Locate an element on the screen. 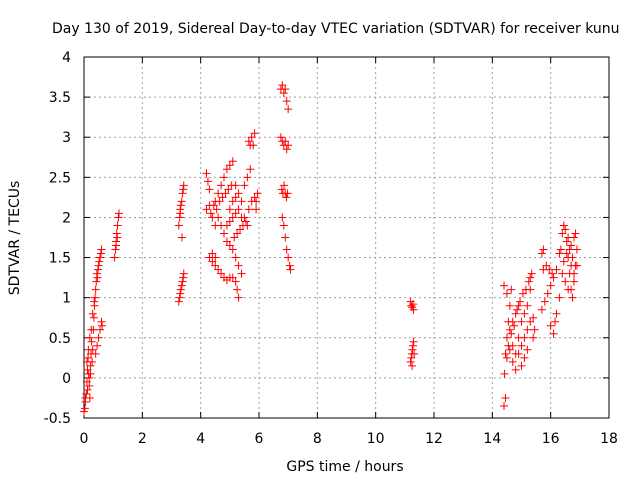 The image size is (640, 480). y-axis-label: SDTVAR / TECUs is located at coordinates (15, 238).